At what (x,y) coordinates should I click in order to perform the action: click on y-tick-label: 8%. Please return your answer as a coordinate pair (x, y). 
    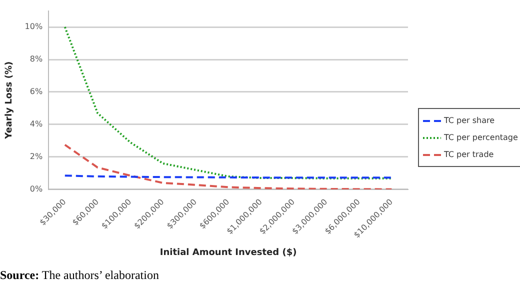
    Looking at the image, I should click on (36, 59).